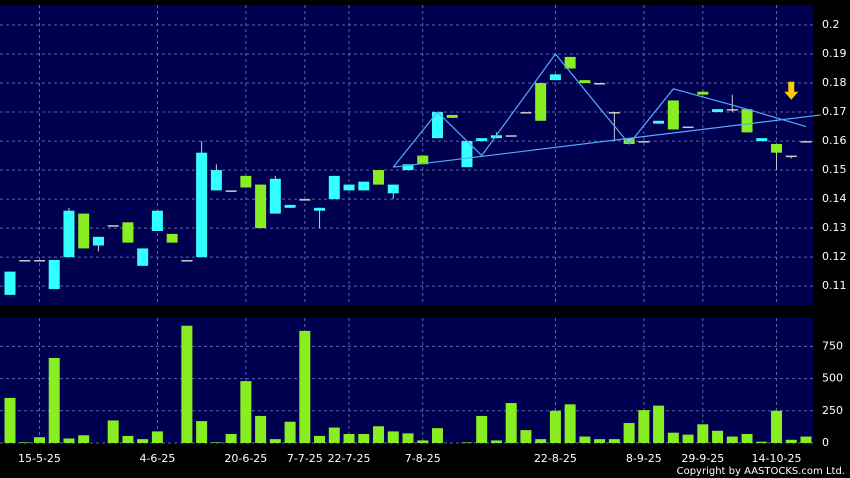 The width and height of the screenshot is (850, 478). I want to click on y-tick-label: 0.16, so click(834, 140).